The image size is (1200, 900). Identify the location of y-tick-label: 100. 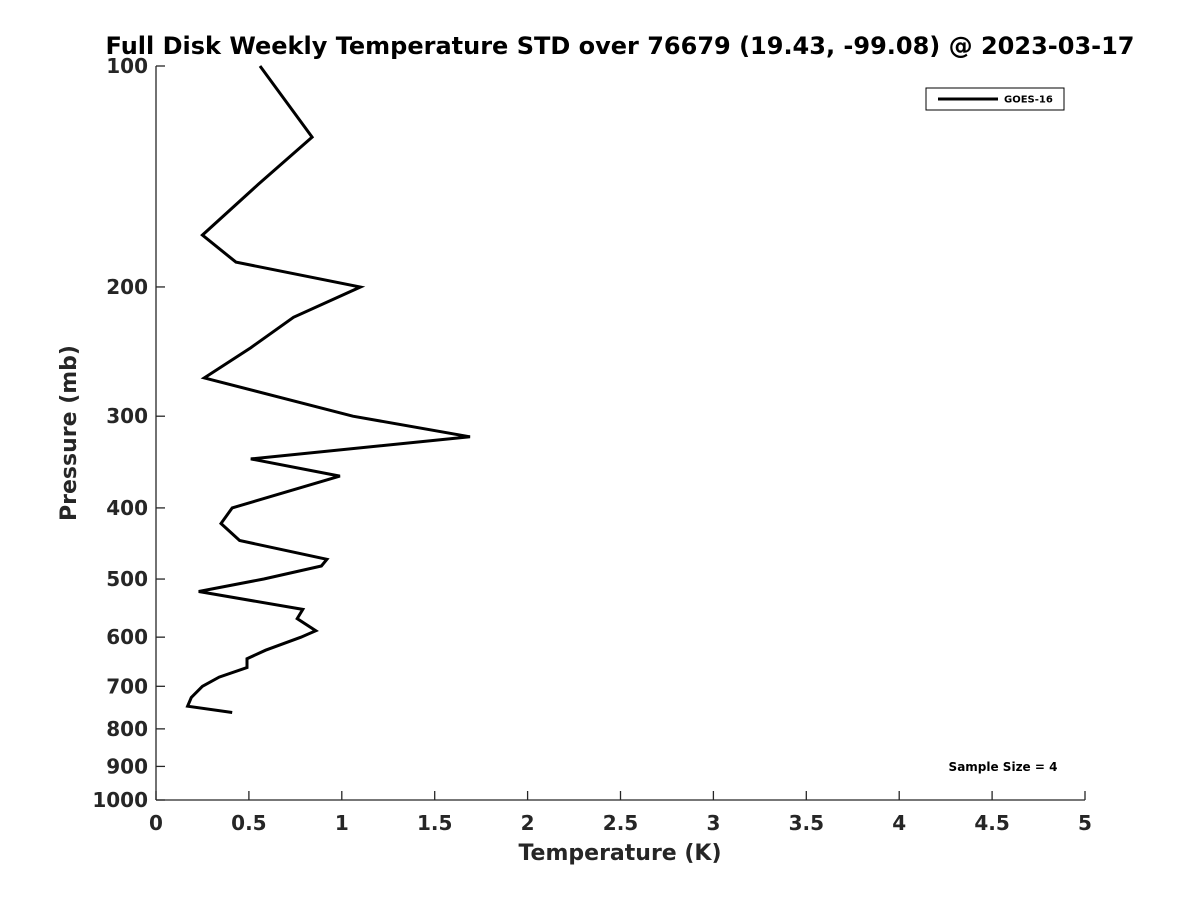
(127, 66).